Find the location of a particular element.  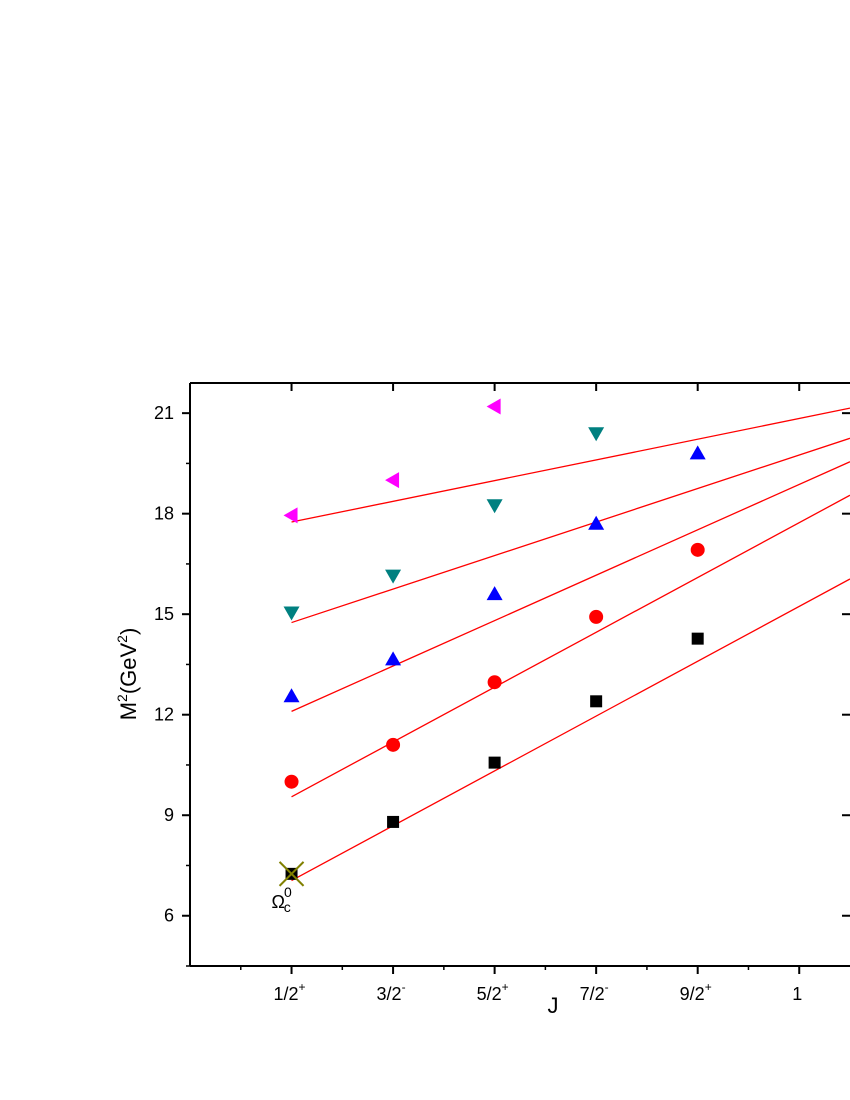

omega-c-annotation: Ω0 c is located at coordinates (282, 899).